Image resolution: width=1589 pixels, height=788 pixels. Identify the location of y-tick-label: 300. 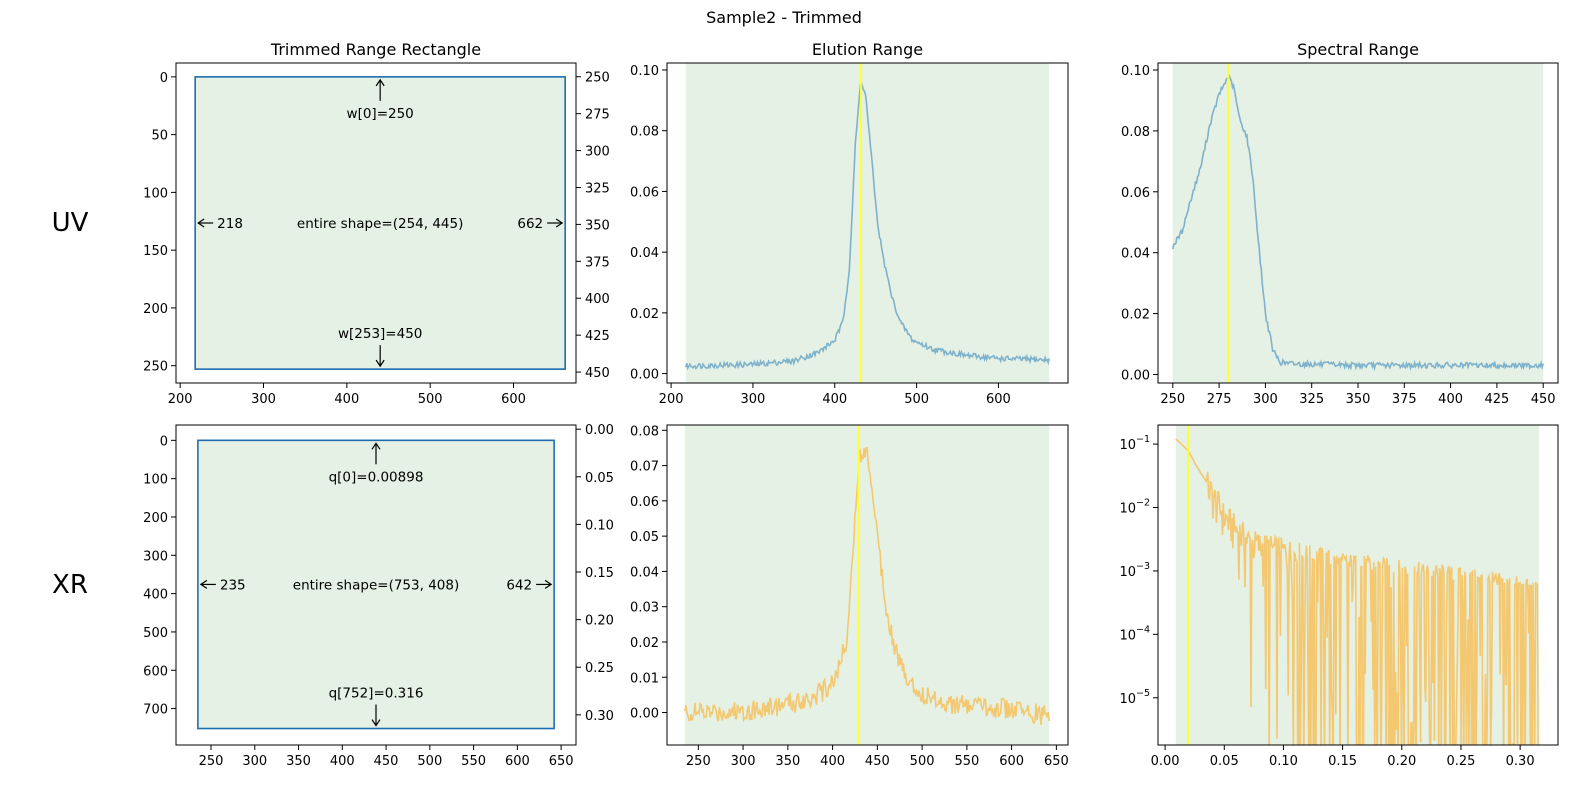
(155, 556).